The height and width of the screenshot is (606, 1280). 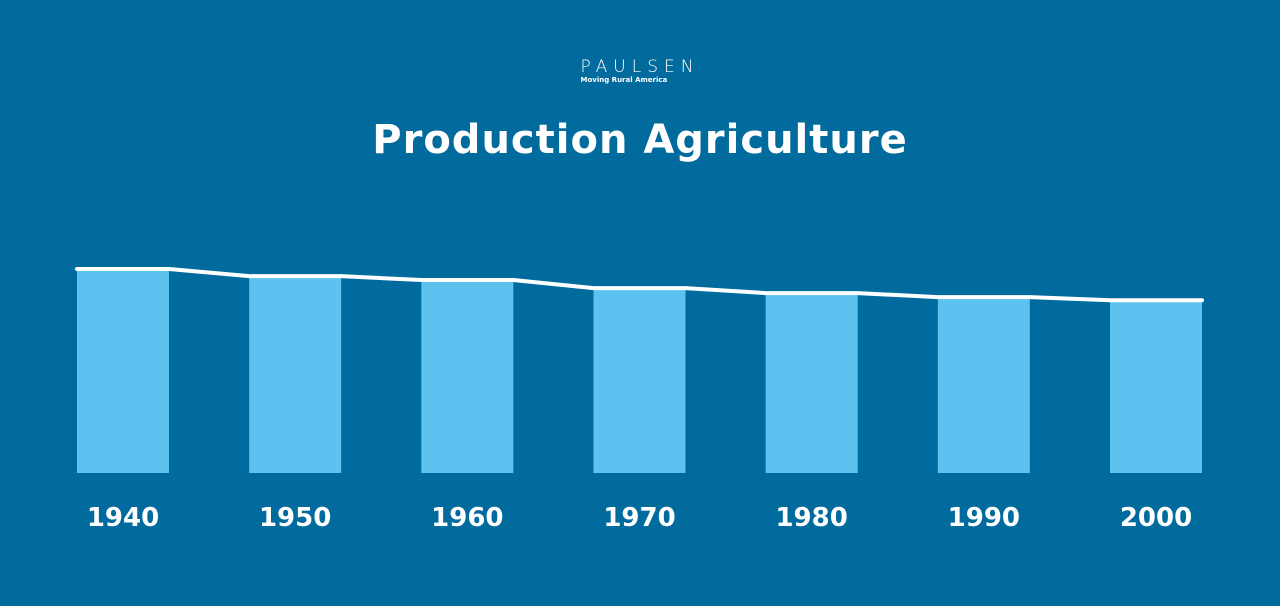 What do you see at coordinates (624, 80) in the screenshot?
I see `brand-tagline: Moving Rural America` at bounding box center [624, 80].